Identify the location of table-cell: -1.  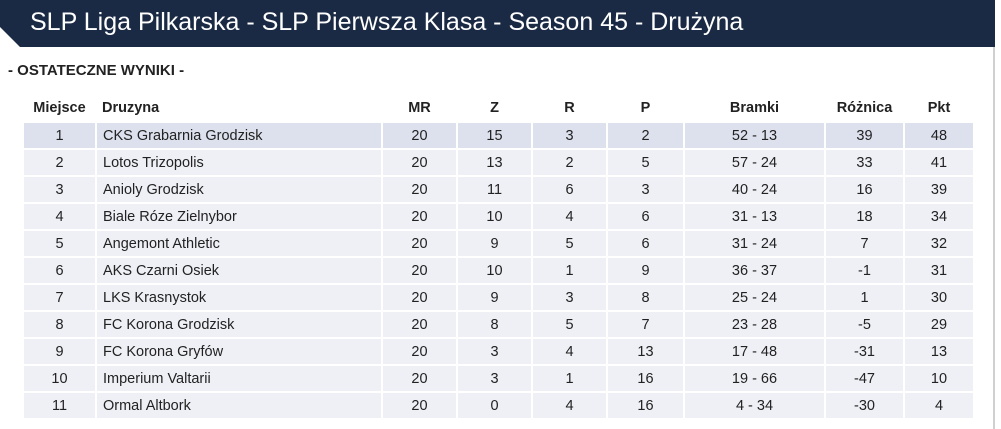
(864, 270).